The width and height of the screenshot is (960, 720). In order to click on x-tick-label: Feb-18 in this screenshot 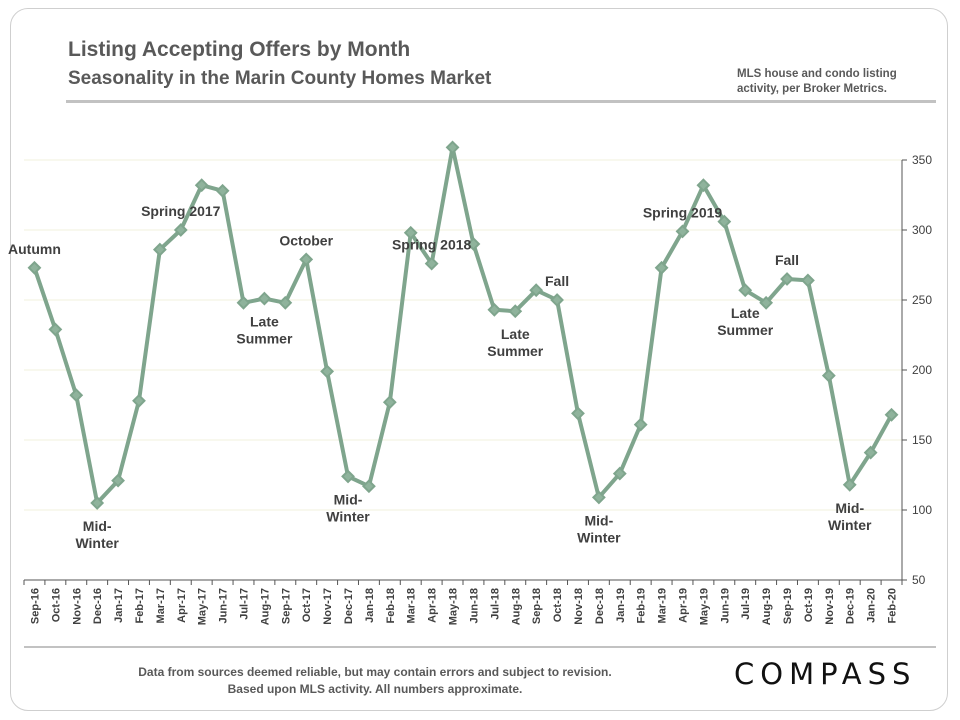, I will do `click(391, 605)`.